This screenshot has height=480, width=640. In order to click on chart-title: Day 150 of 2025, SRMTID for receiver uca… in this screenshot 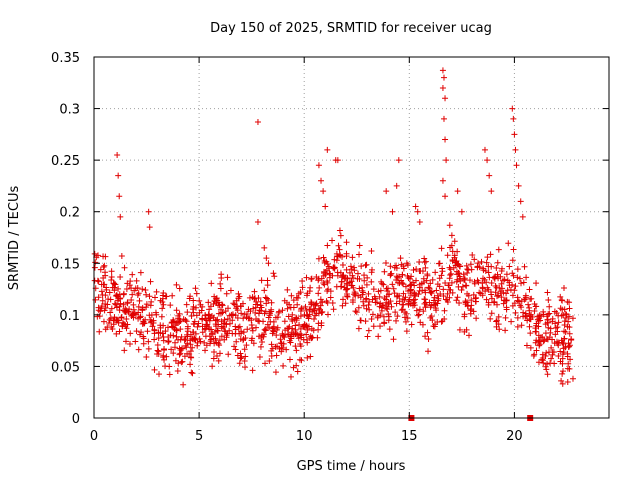, I will do `click(351, 28)`.